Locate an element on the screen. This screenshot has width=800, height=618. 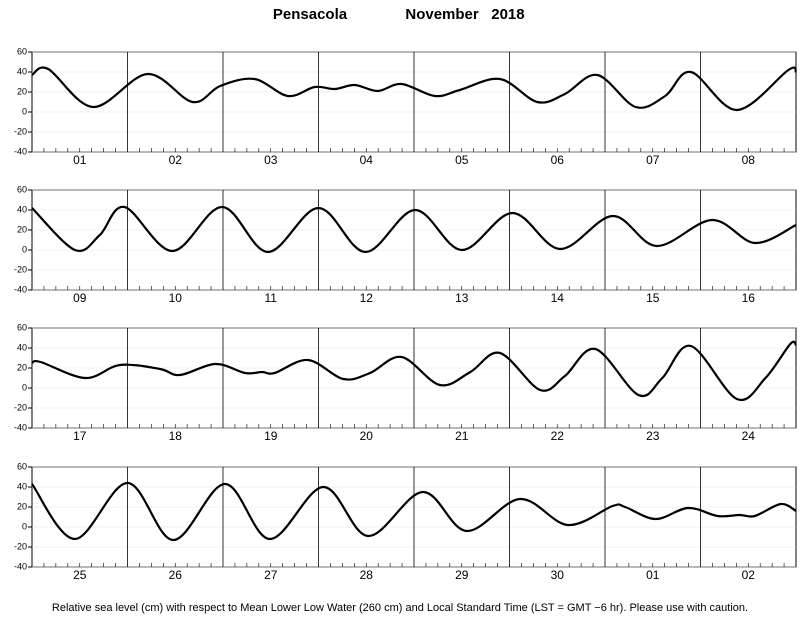
title-period: November 2018 is located at coordinates (464, 14).